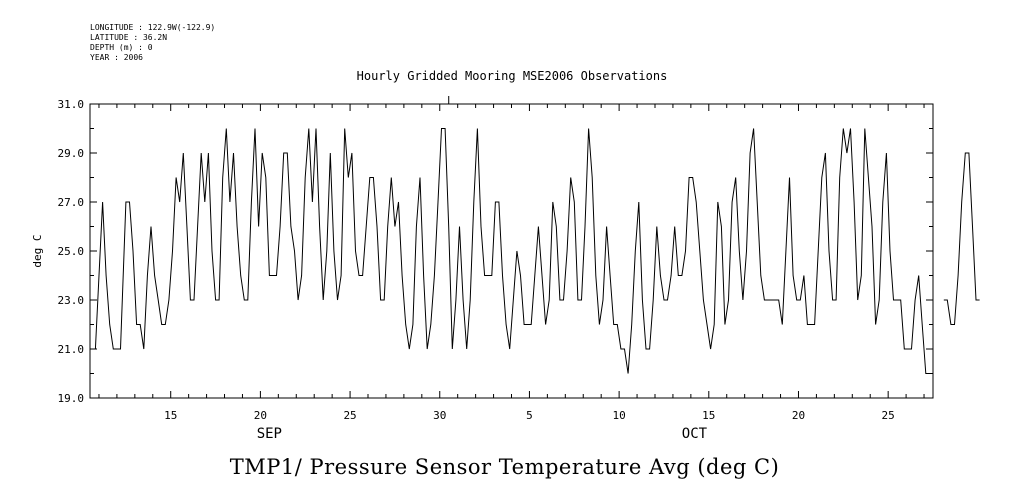 The width and height of the screenshot is (1009, 504). What do you see at coordinates (121, 47) in the screenshot?
I see `depth-label: DEPTH (m) : 0` at bounding box center [121, 47].